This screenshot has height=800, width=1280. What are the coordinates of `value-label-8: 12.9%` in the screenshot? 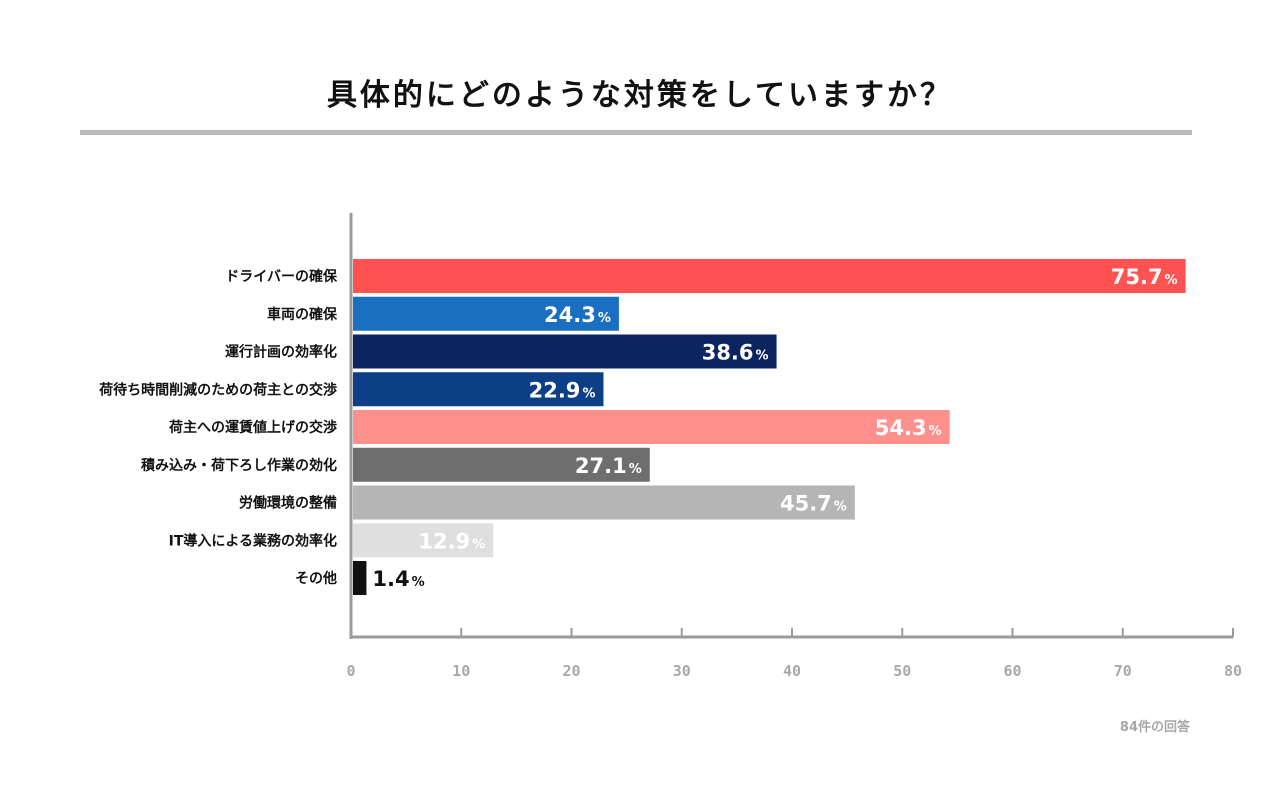 It's located at (451, 541).